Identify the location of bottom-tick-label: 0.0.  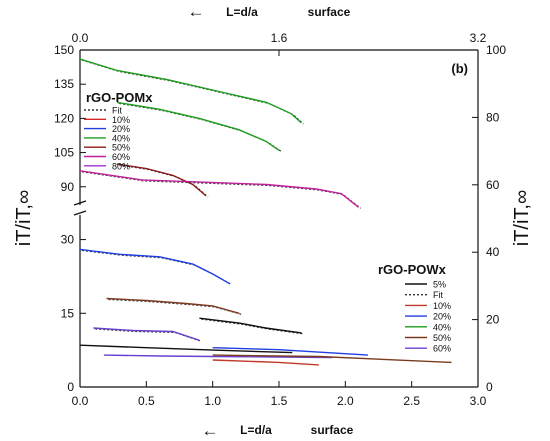
(80, 401).